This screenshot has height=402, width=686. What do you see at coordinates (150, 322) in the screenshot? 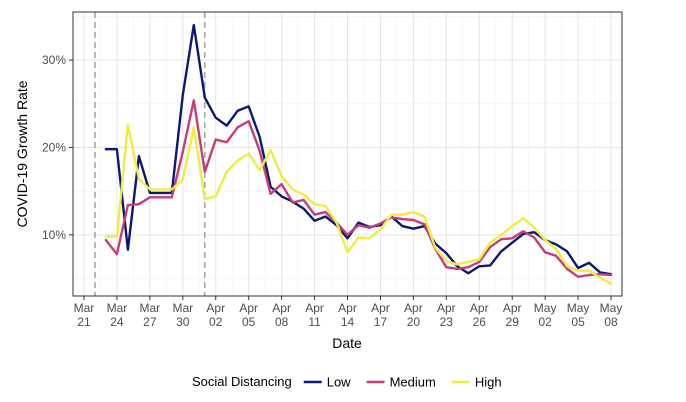
I see `x-tick-label-day: 27` at bounding box center [150, 322].